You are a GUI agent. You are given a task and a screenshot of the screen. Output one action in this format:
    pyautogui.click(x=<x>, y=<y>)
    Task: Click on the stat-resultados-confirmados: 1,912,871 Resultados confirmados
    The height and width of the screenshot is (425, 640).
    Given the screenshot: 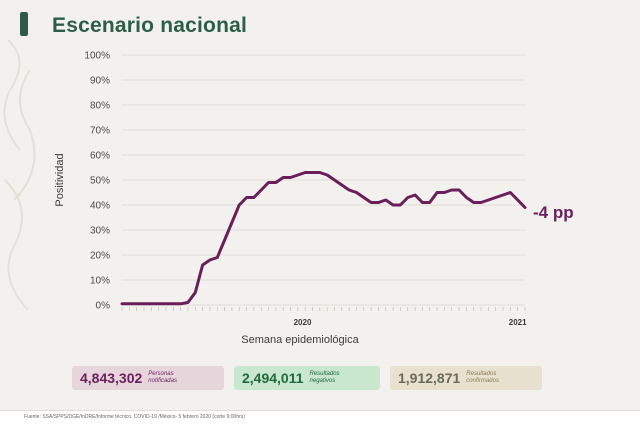 What is the action you would take?
    pyautogui.click(x=466, y=378)
    